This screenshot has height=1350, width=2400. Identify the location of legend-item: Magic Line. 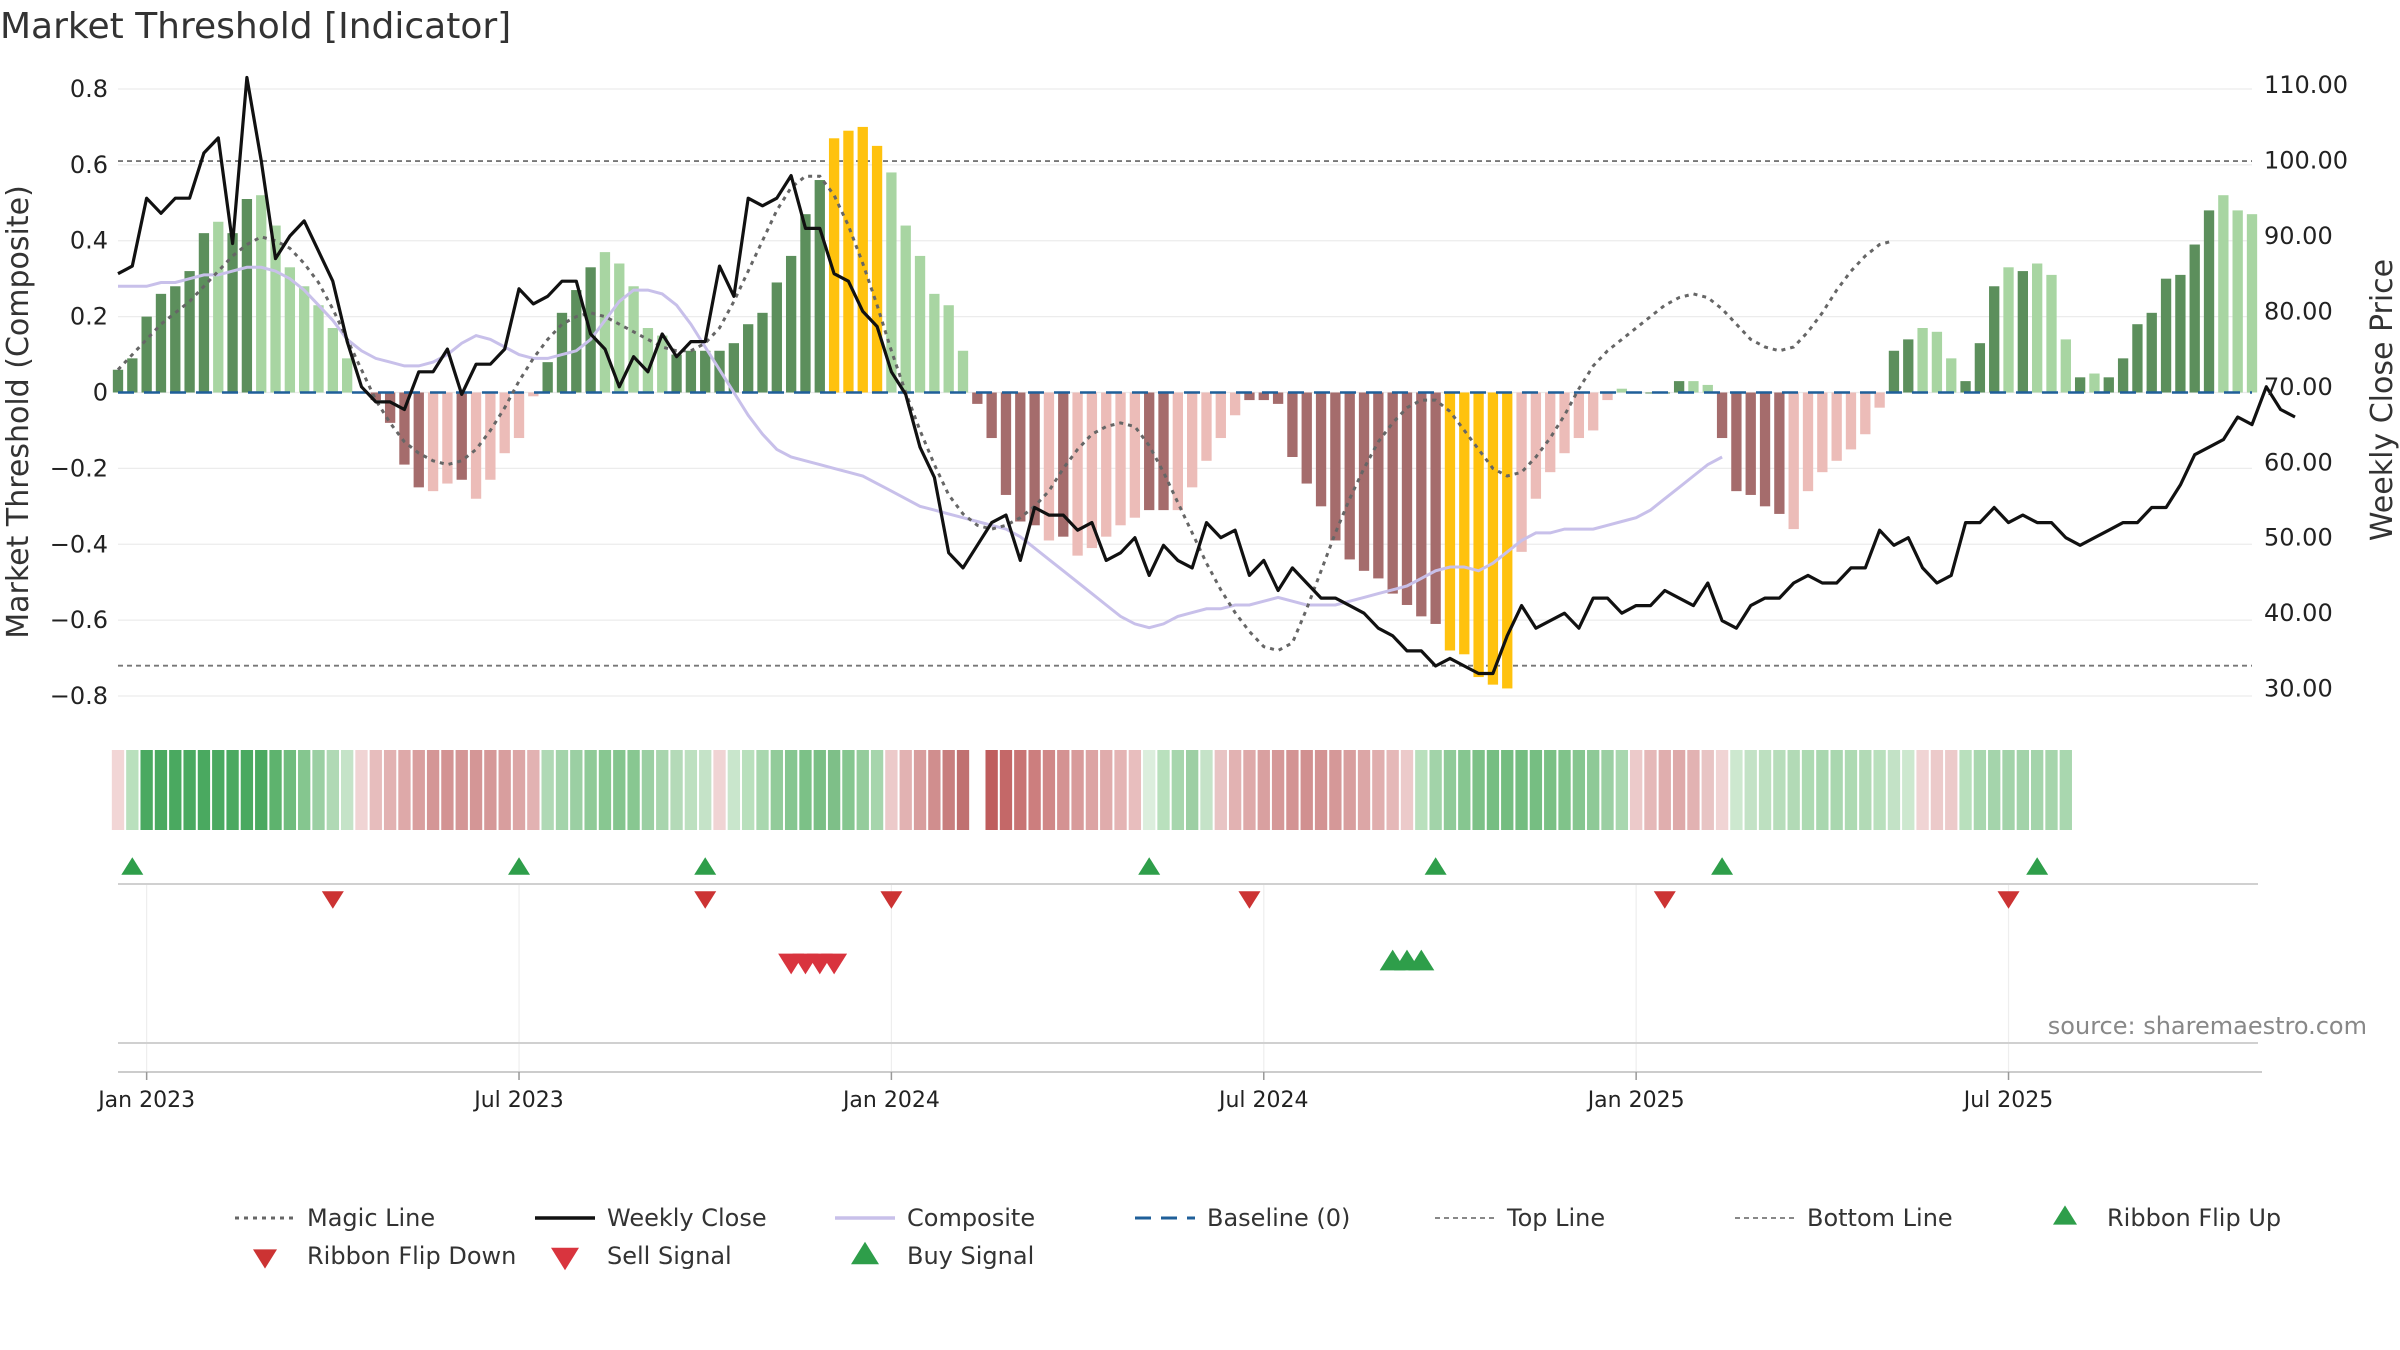
(335, 1218).